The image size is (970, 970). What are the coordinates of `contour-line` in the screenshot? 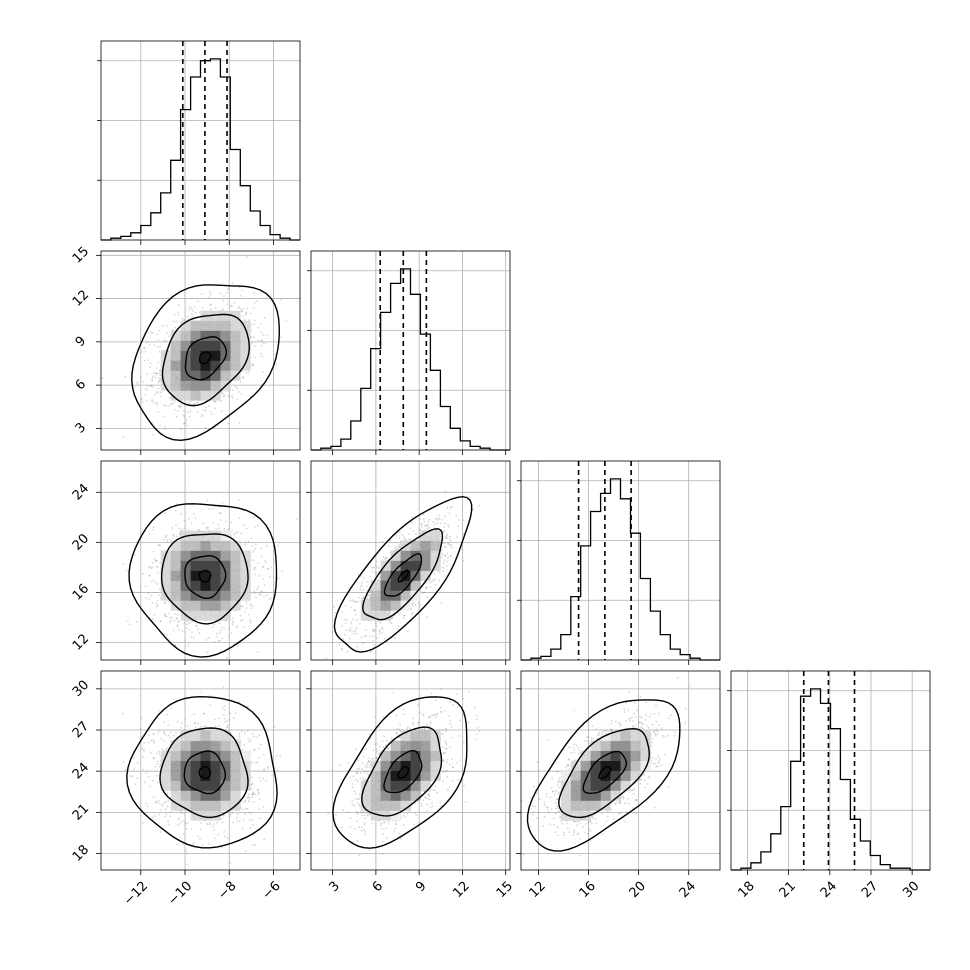 It's located at (203, 580).